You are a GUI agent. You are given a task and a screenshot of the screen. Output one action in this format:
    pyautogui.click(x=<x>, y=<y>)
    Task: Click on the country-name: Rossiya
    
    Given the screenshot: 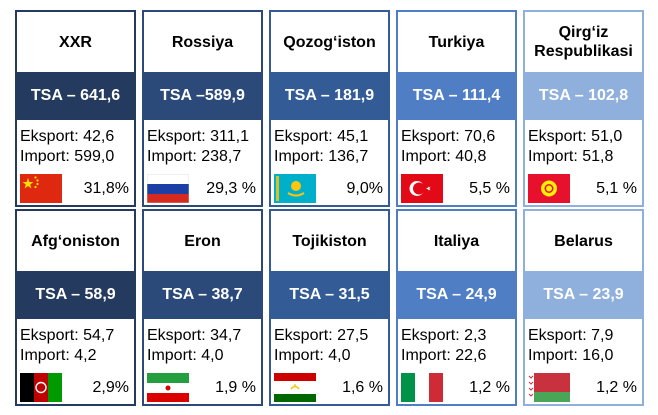 What is the action you would take?
    pyautogui.click(x=202, y=42)
    